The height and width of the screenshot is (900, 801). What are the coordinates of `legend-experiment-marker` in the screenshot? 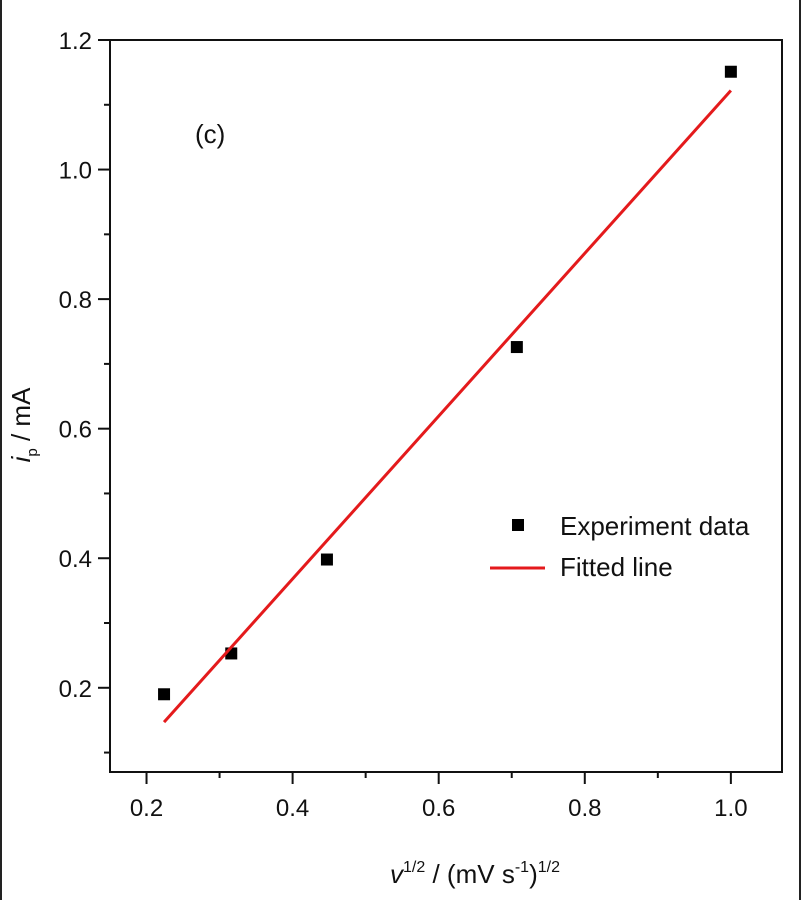 It's located at (518, 525).